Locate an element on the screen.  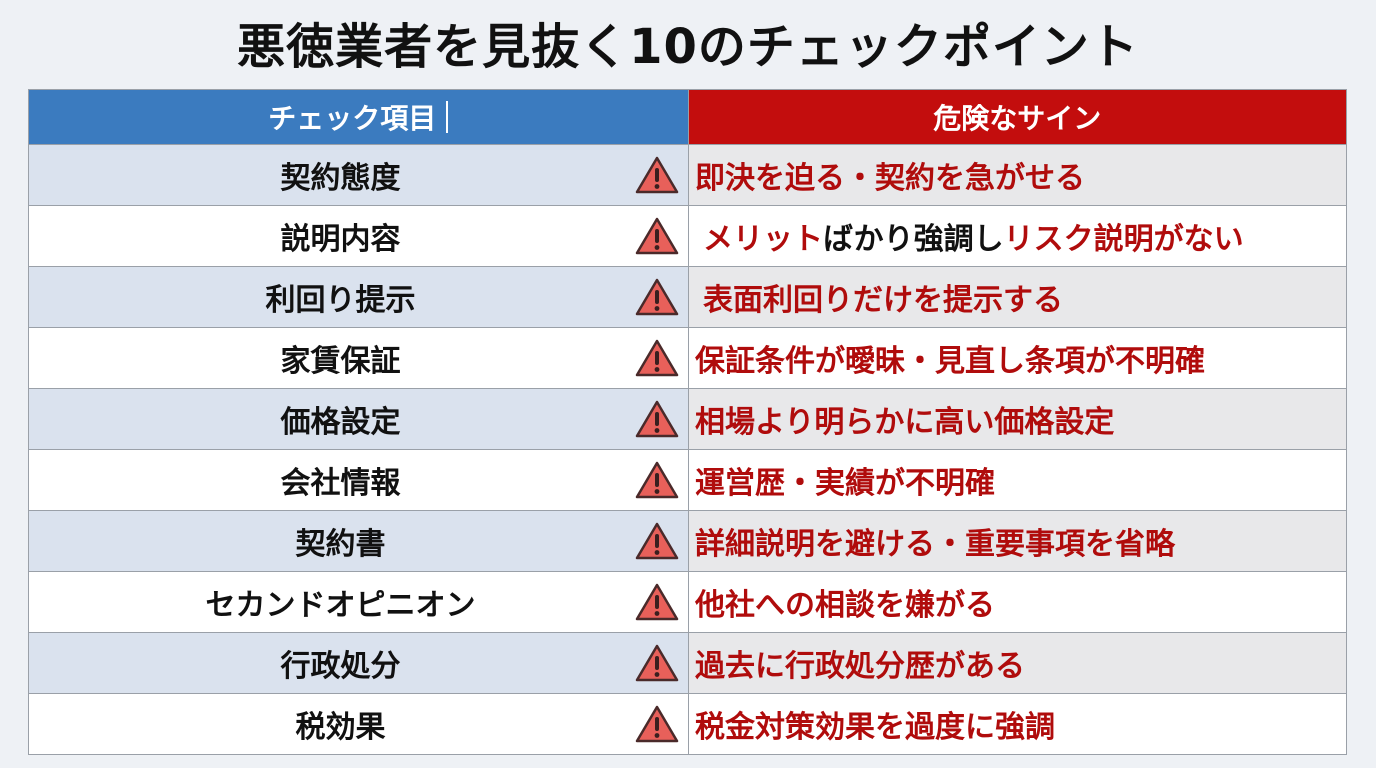
danger-sign-text: メリットばかり強調しリスク説明がない is located at coordinates (973, 236).